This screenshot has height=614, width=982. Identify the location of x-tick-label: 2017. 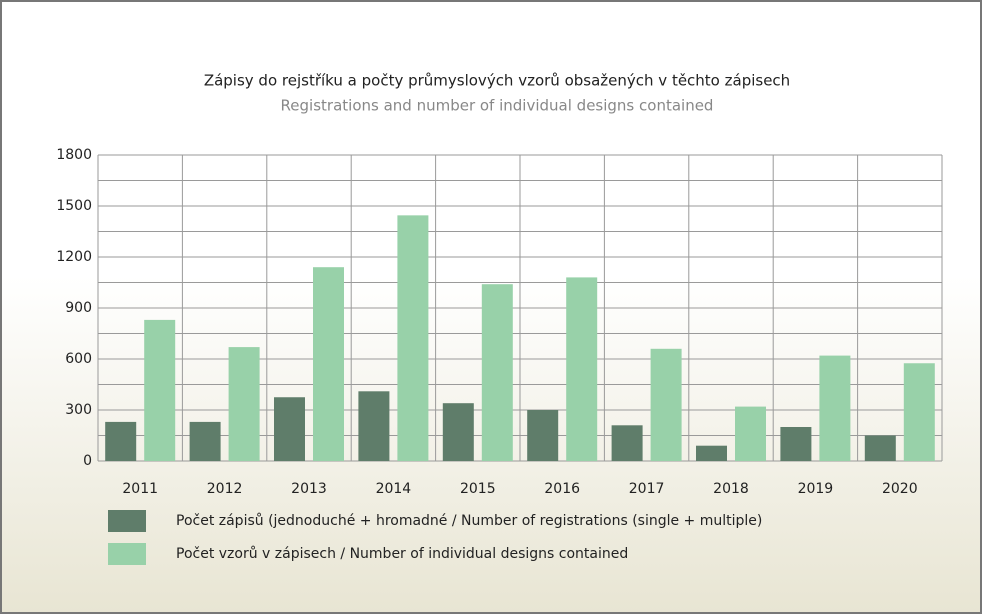
(647, 489).